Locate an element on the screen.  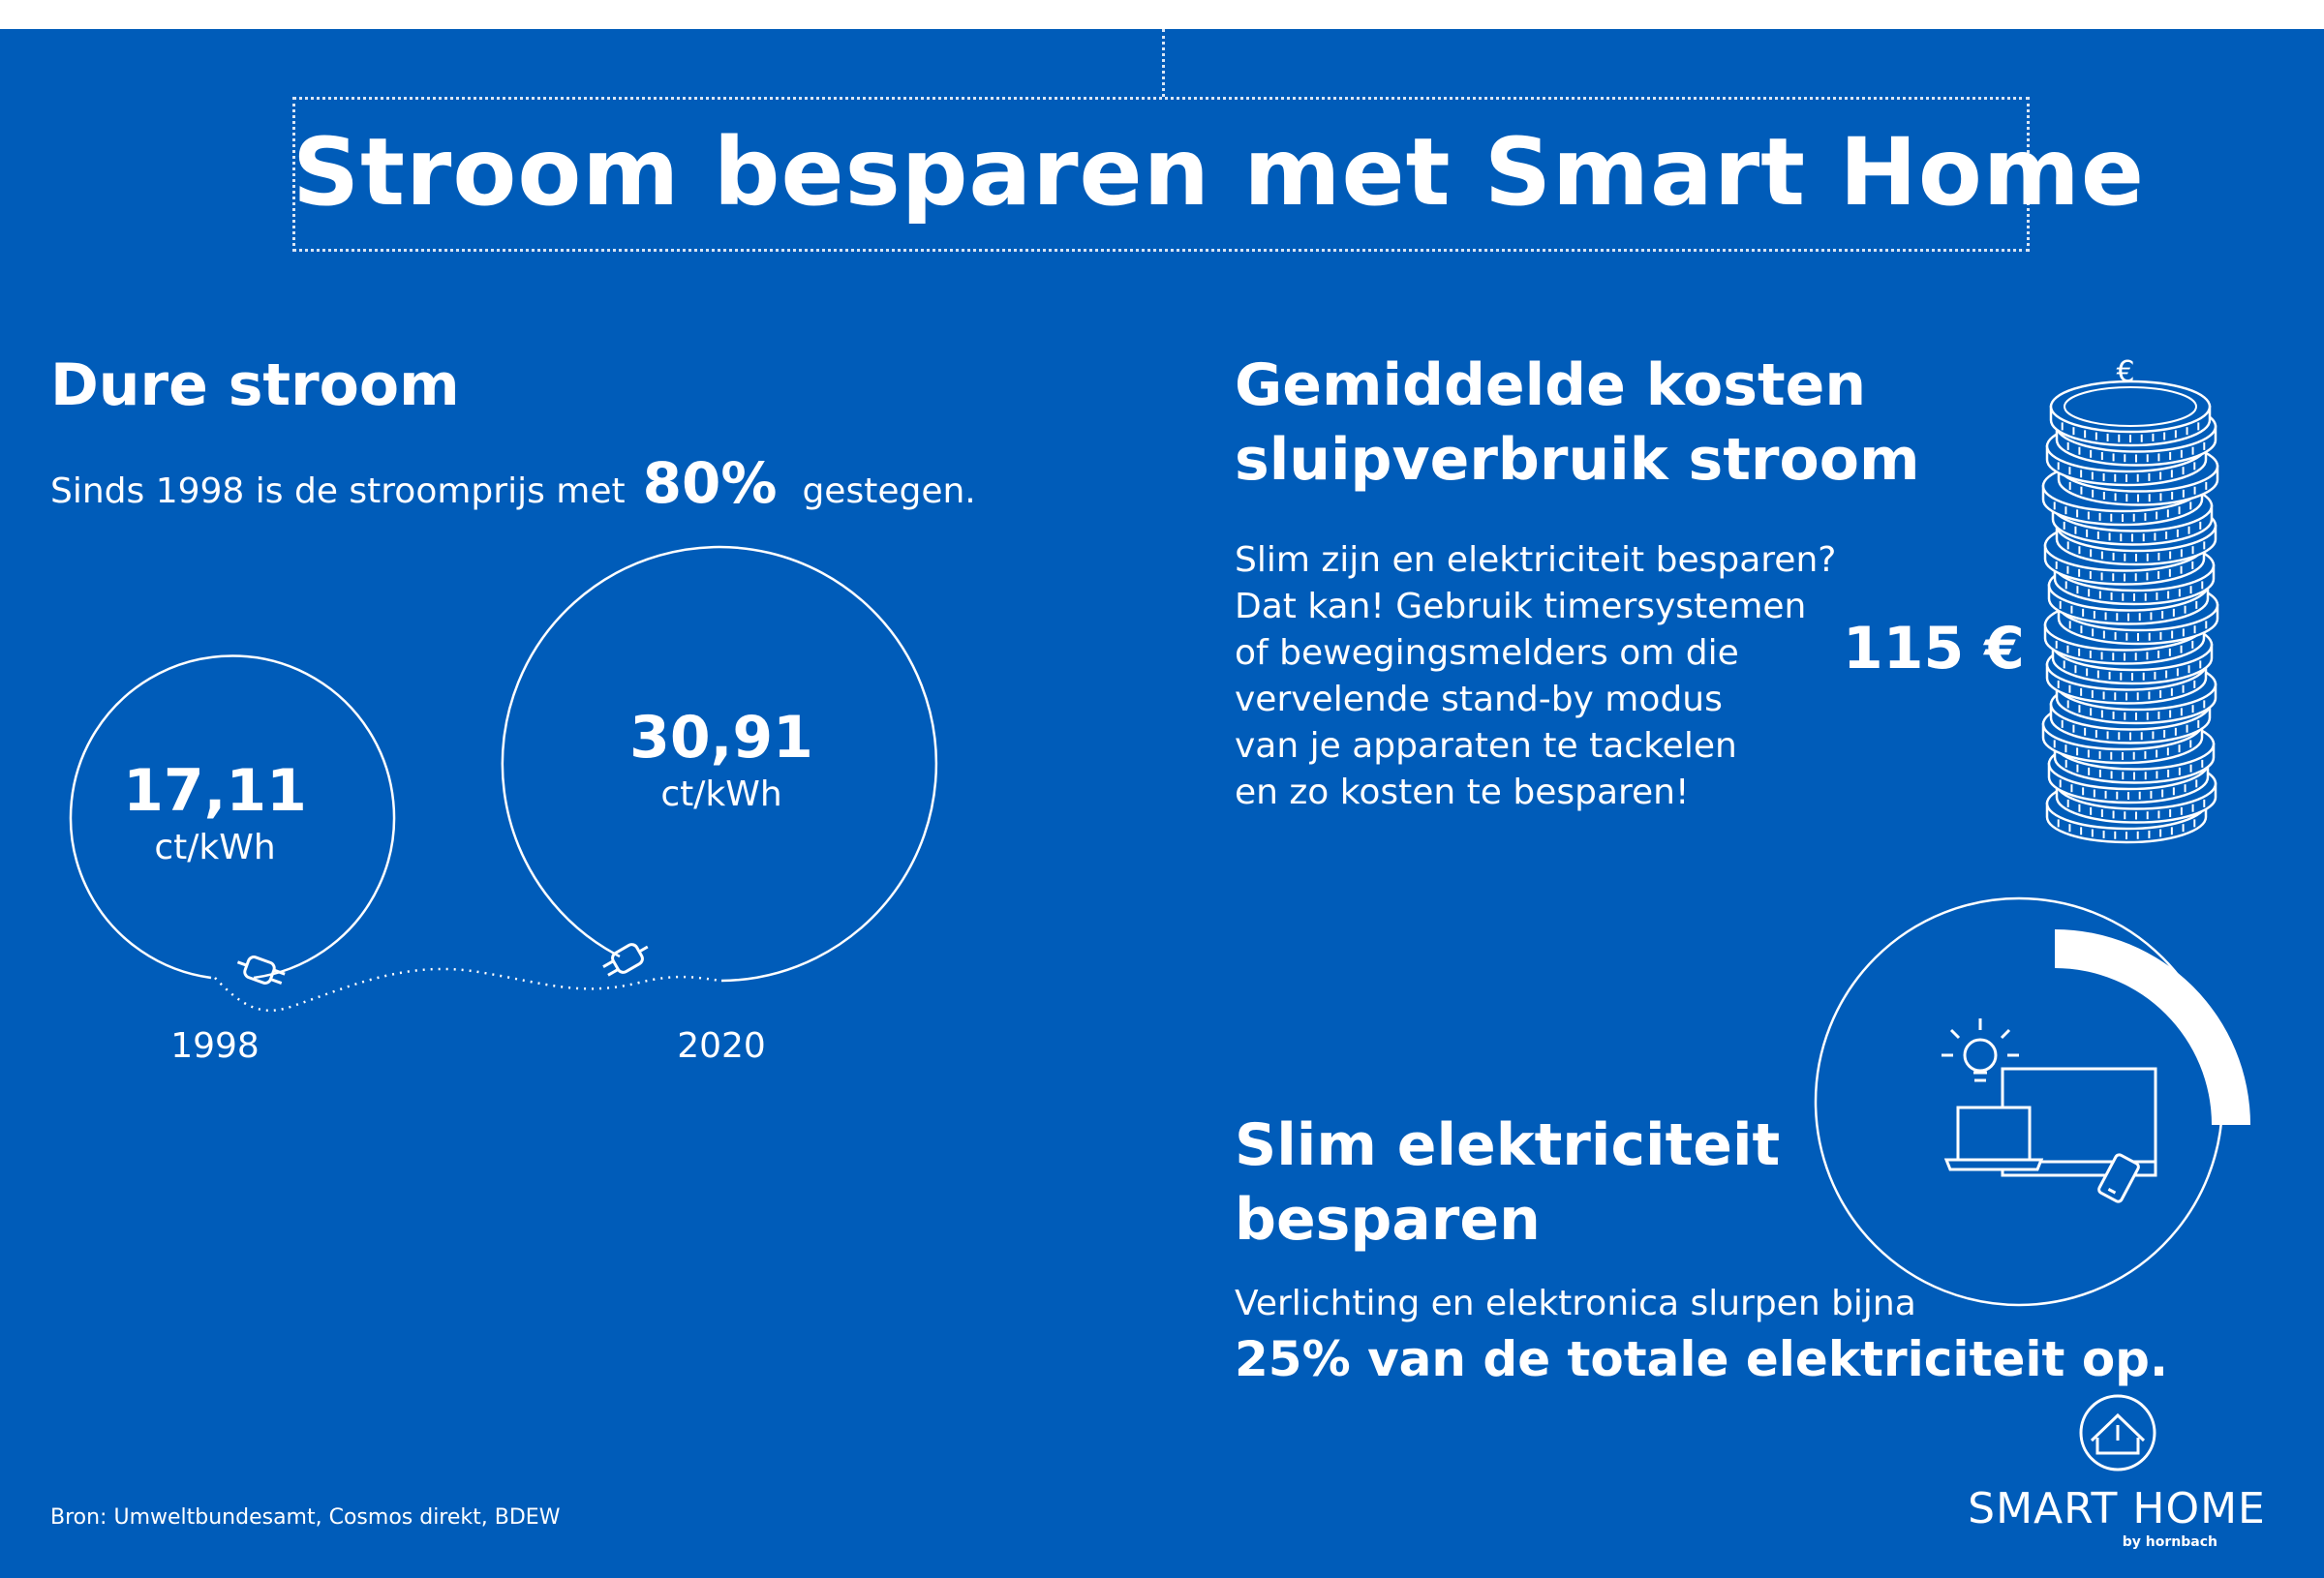
price-increase-percent: 80% is located at coordinates (710, 483).